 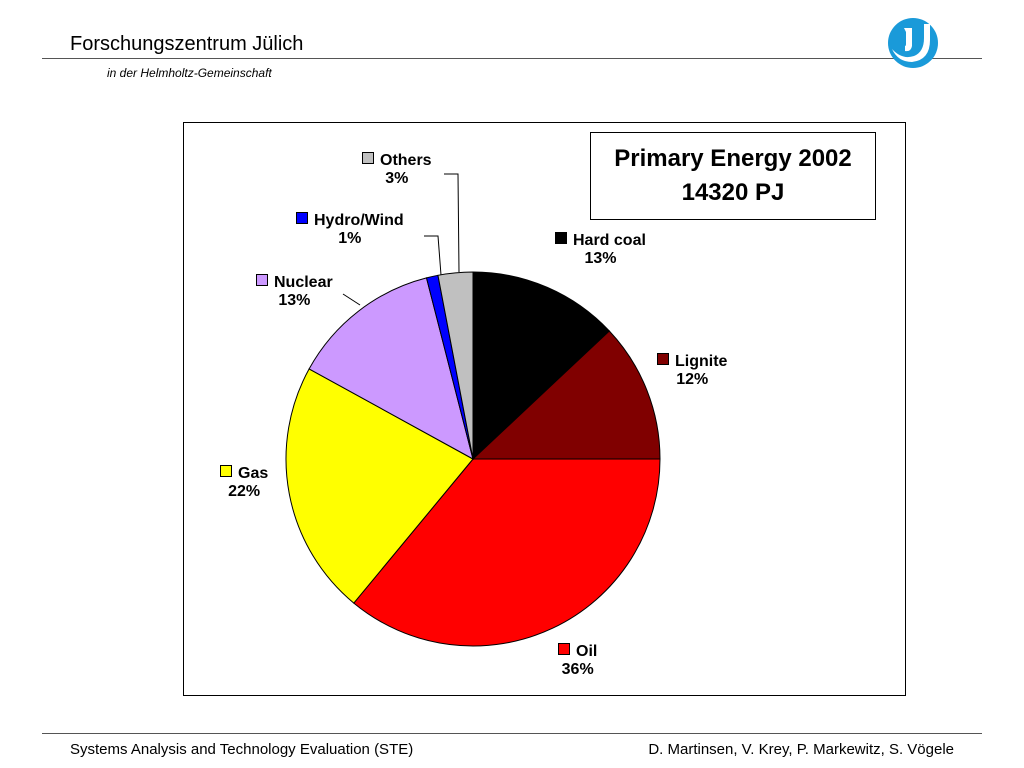 What do you see at coordinates (733, 192) in the screenshot?
I see `chart-subtitle: 14320 PJ` at bounding box center [733, 192].